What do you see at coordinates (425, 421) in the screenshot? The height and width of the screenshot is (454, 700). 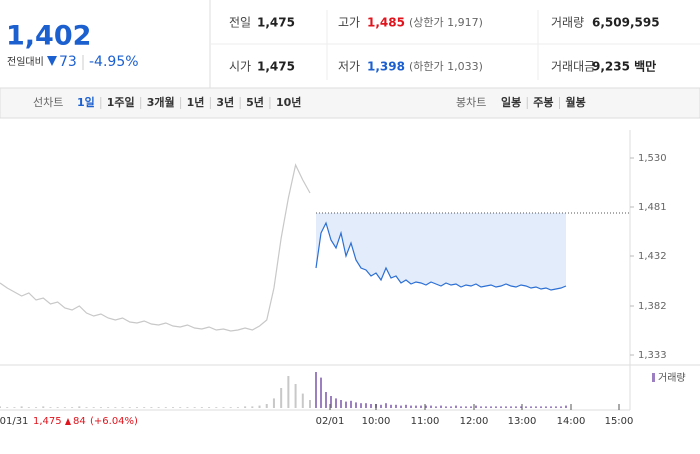 I see `x-tick-label: 11:00` at bounding box center [425, 421].